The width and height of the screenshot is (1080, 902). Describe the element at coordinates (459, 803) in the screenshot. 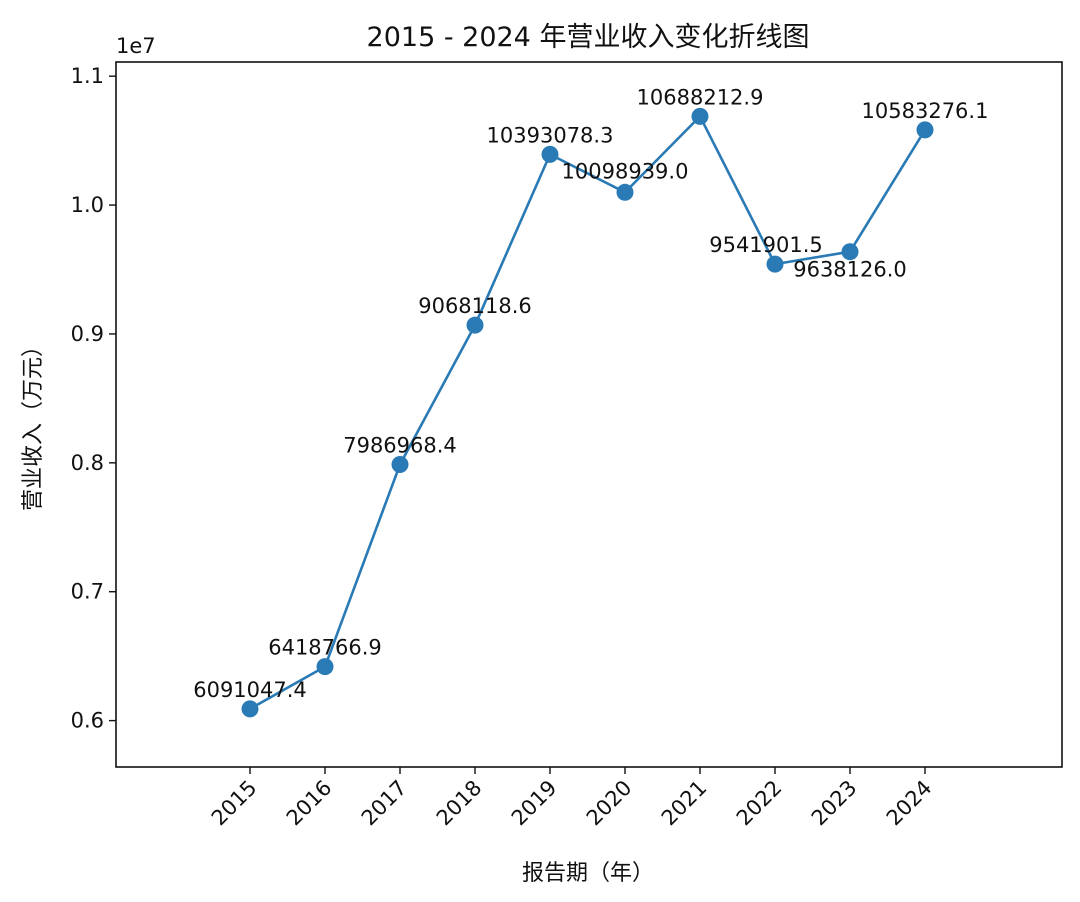

I see `x-tick-label: 2018` at that location.